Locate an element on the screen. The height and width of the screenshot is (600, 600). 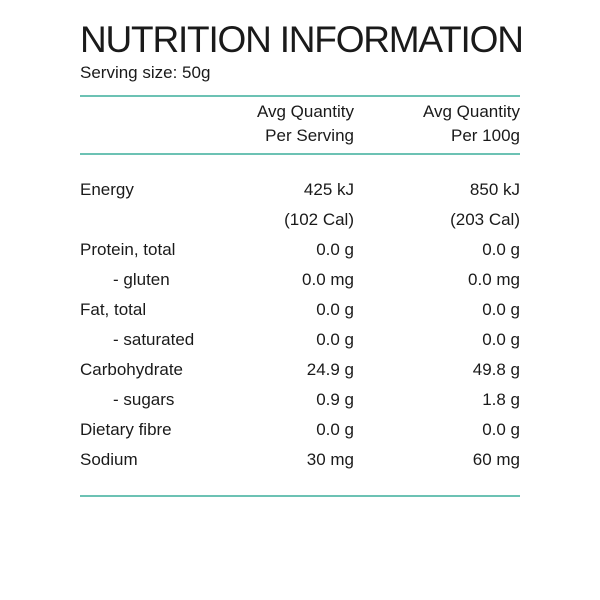
per-100g-value: 0.0 mg is located at coordinates (494, 279).